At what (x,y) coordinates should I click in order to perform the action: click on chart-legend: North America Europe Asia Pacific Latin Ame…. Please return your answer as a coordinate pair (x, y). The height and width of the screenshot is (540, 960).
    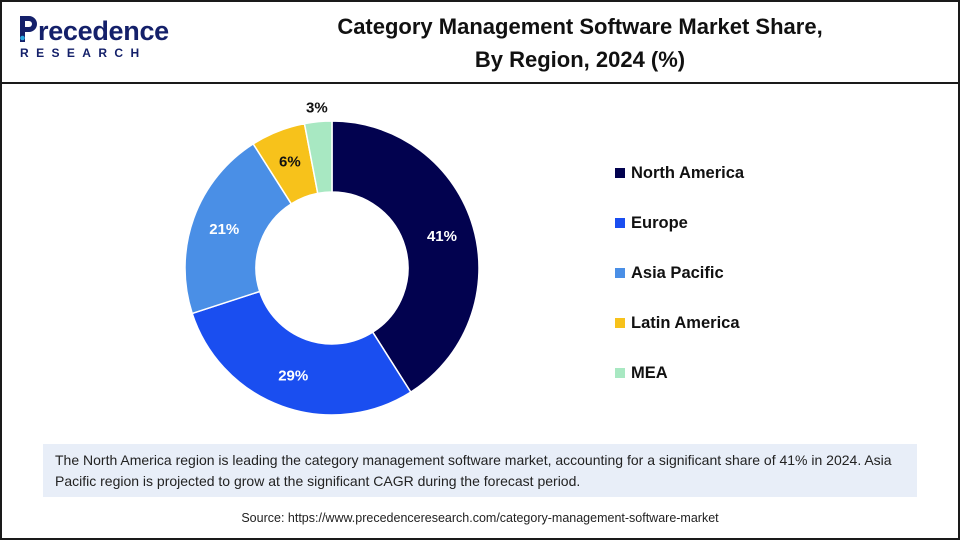
    Looking at the image, I should click on (765, 273).